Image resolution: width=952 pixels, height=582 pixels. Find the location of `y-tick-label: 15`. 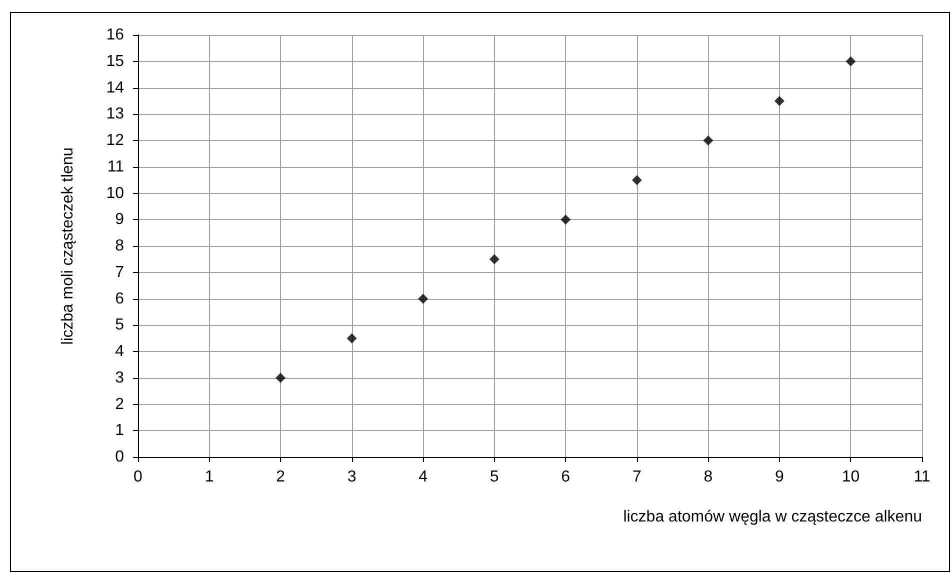

y-tick-label: 15 is located at coordinates (115, 61).